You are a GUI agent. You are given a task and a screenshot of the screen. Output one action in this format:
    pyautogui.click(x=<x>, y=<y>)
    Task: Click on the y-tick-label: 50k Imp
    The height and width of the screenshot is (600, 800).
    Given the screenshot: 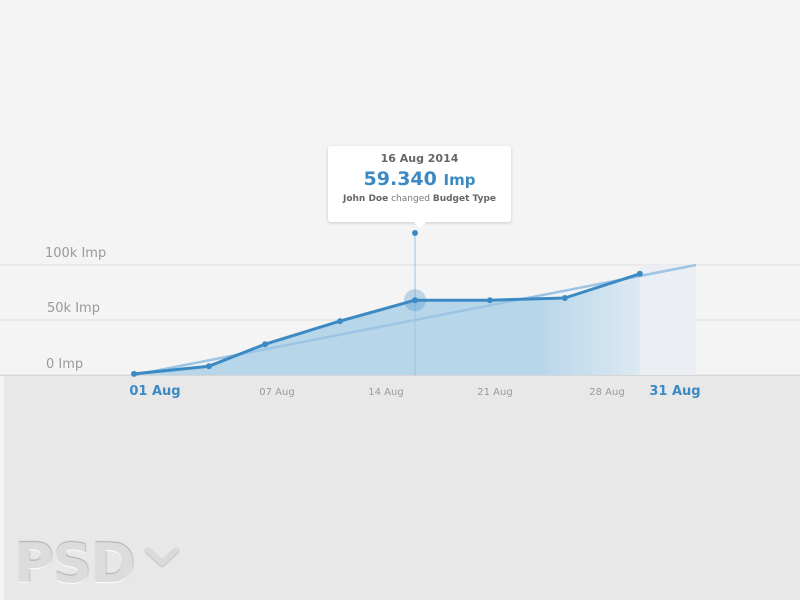 What is the action you would take?
    pyautogui.click(x=73, y=308)
    